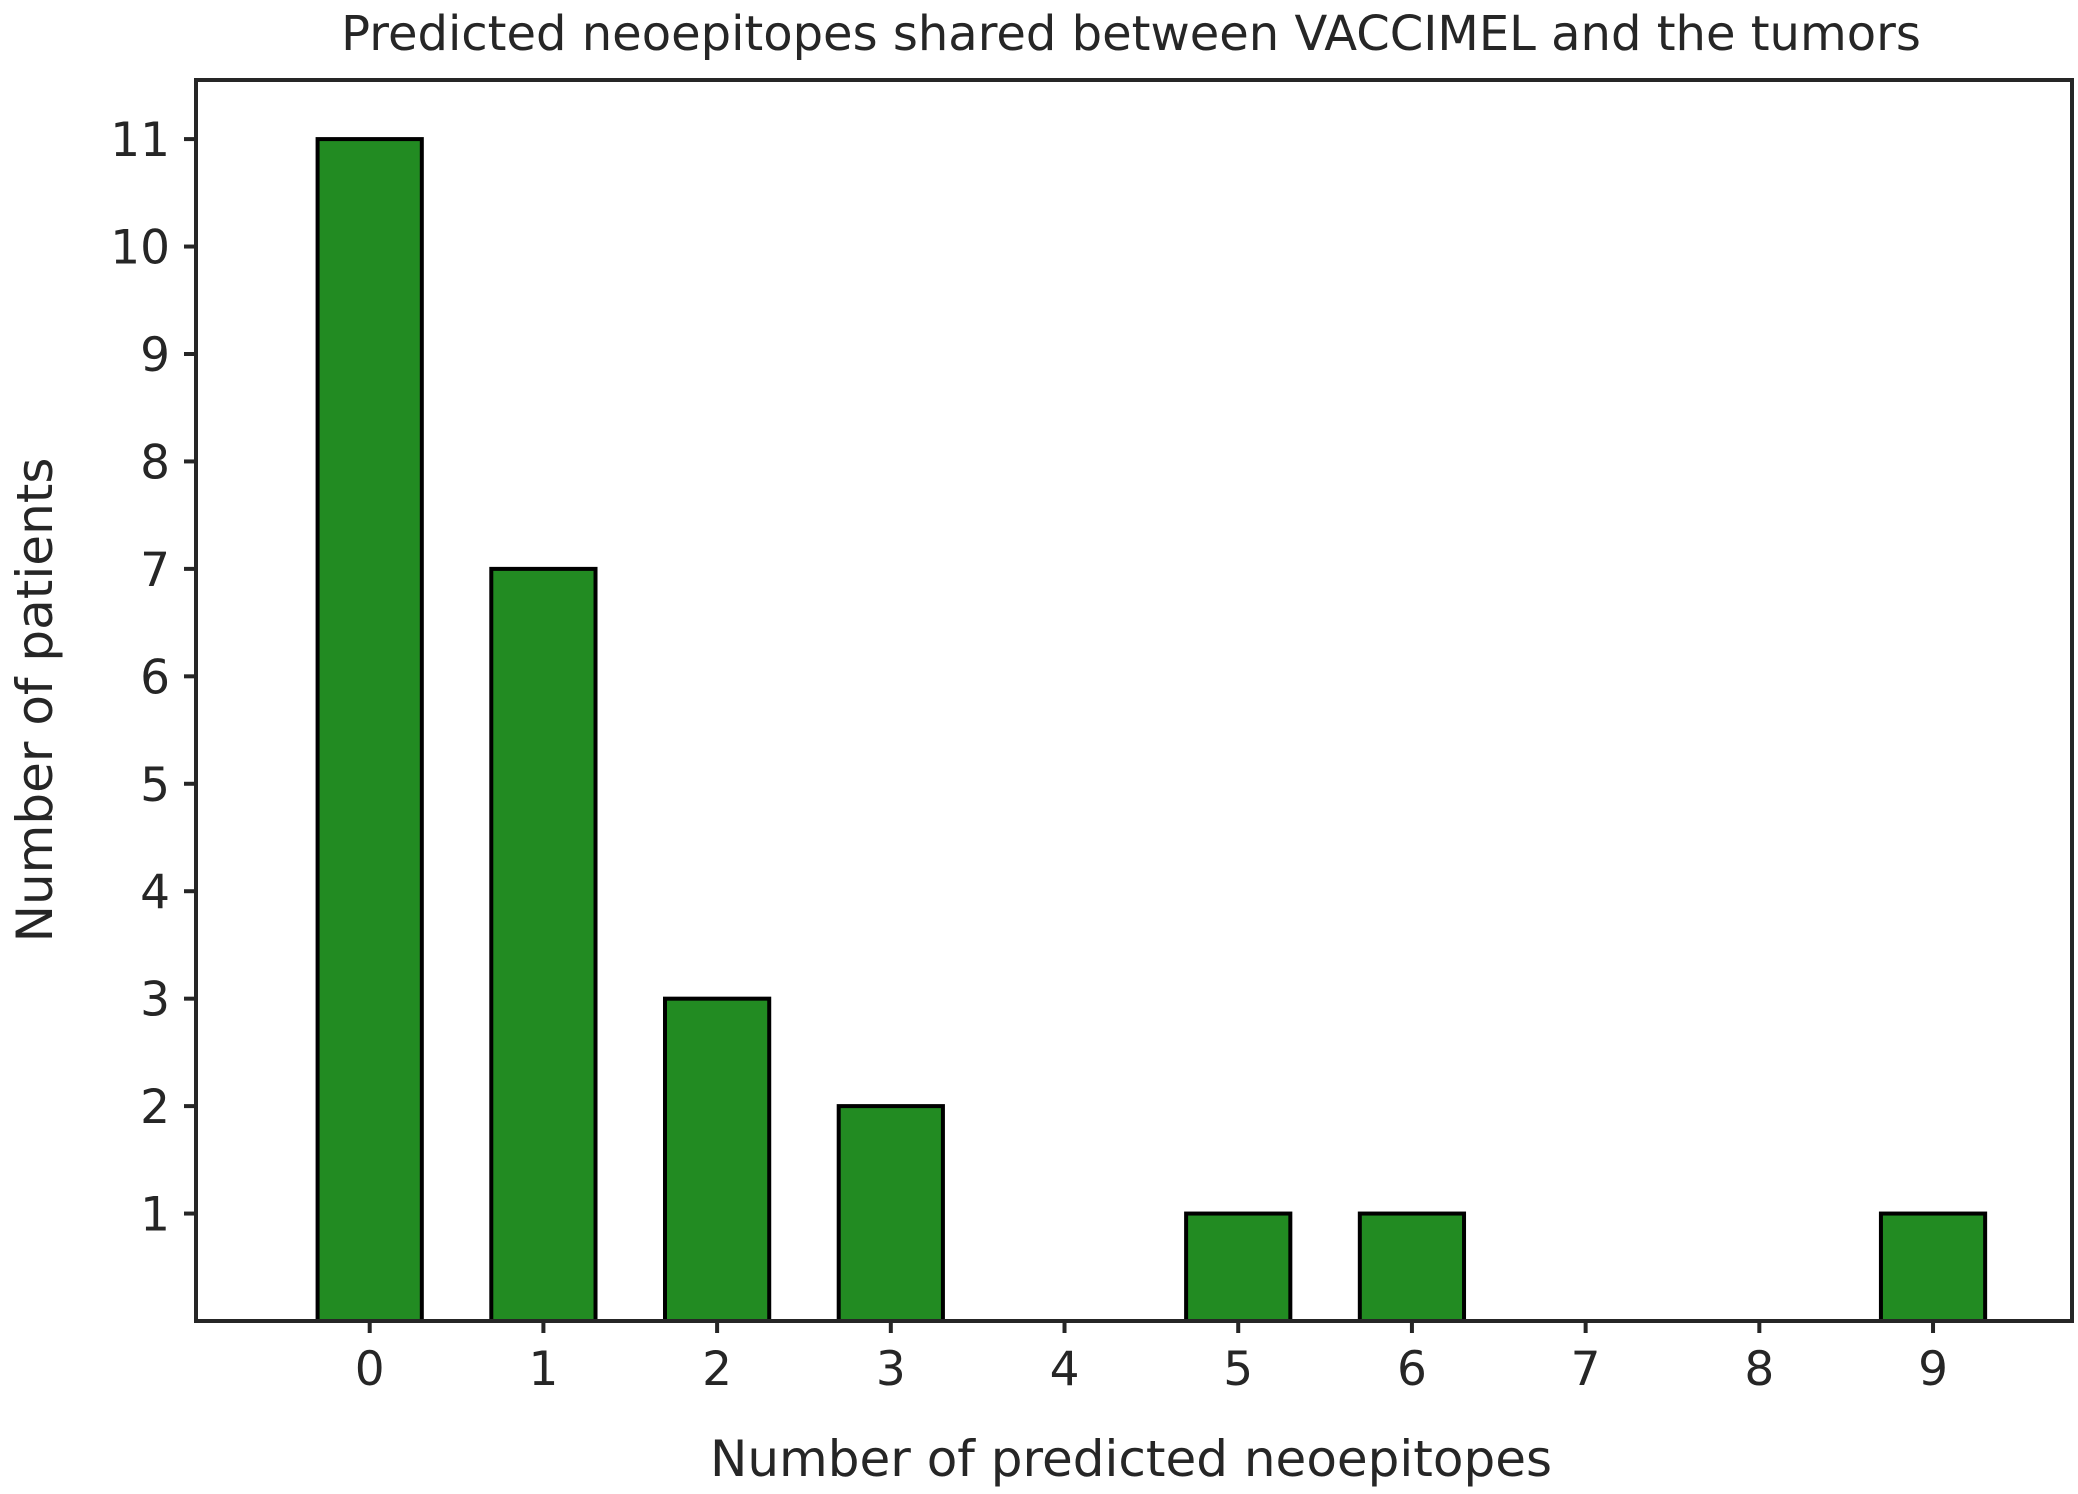  I want to click on y-tick-label-4: 4, so click(155, 892).